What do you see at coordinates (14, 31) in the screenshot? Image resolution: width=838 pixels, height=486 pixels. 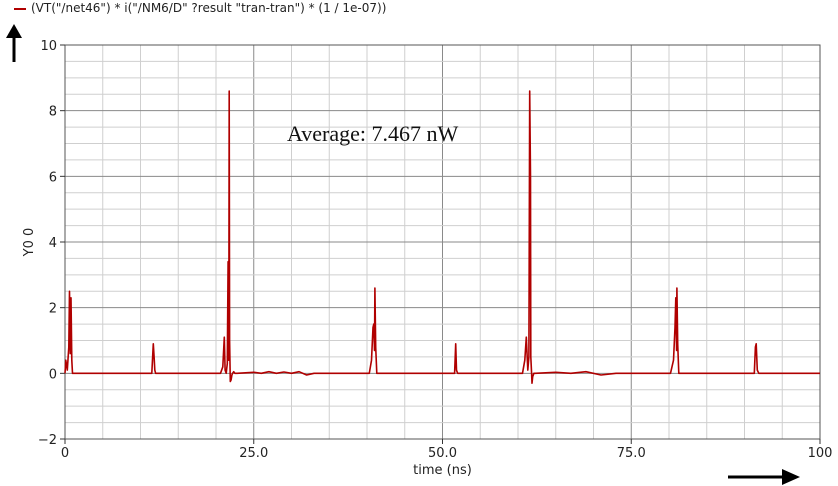 I see `up-arrow-head-icon` at bounding box center [14, 31].